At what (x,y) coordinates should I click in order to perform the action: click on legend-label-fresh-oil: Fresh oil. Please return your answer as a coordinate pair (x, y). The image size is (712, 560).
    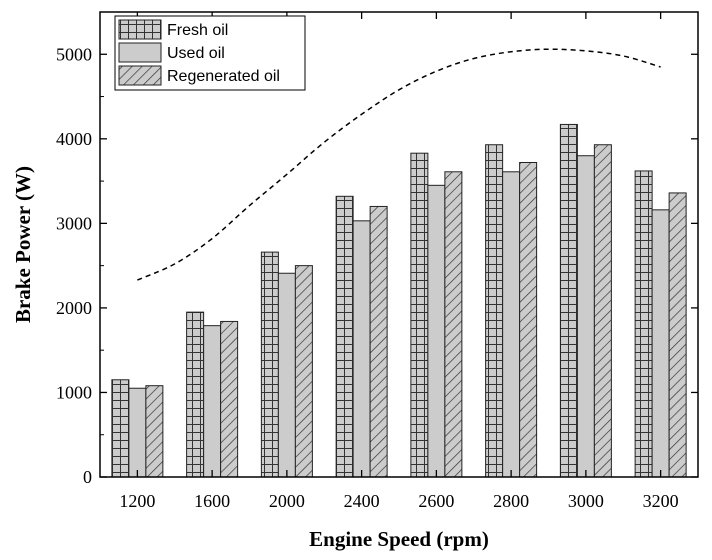
    Looking at the image, I should click on (197, 30).